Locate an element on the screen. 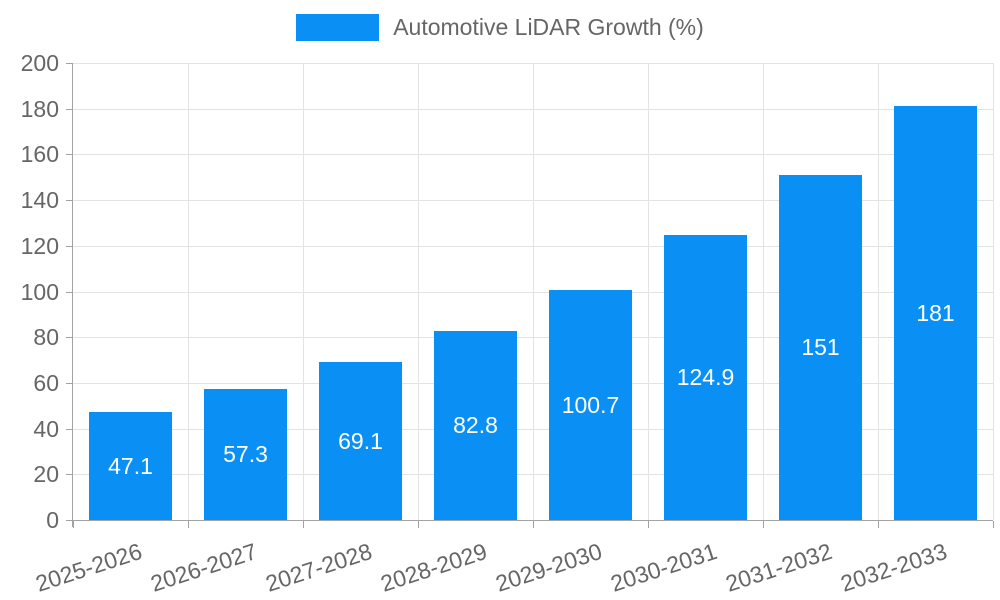 The width and height of the screenshot is (1000, 600). bar: 47.1 is located at coordinates (130, 466).